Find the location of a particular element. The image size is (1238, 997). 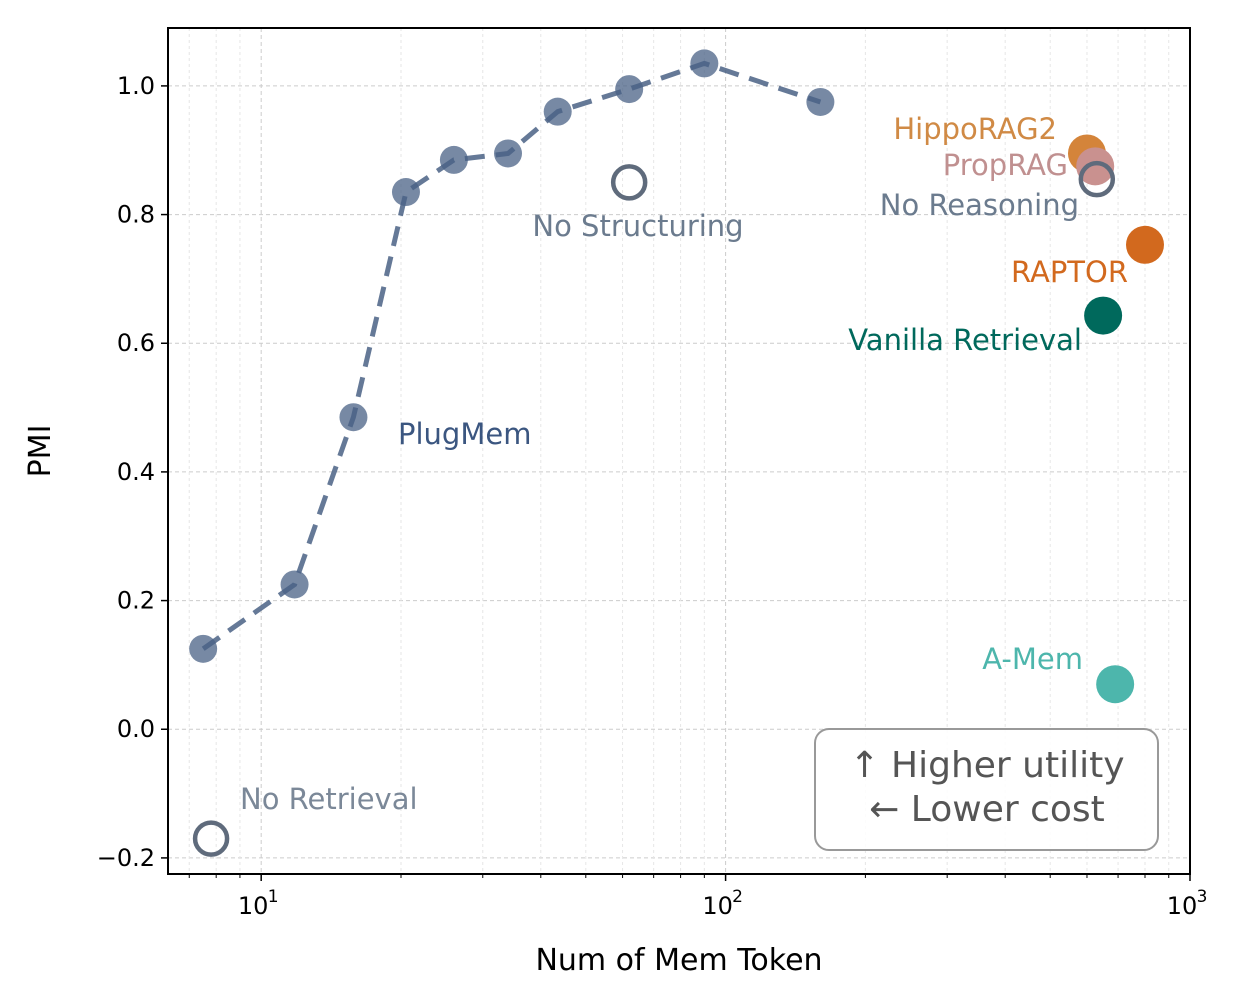

no-reasoning-label: No Reasoning is located at coordinates (979, 205).